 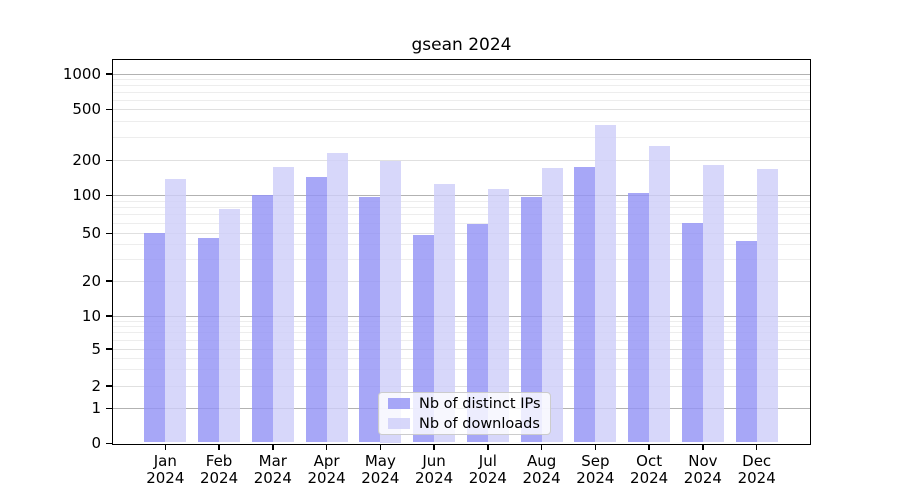 I want to click on legend-swatch-downloads, so click(x=399, y=423).